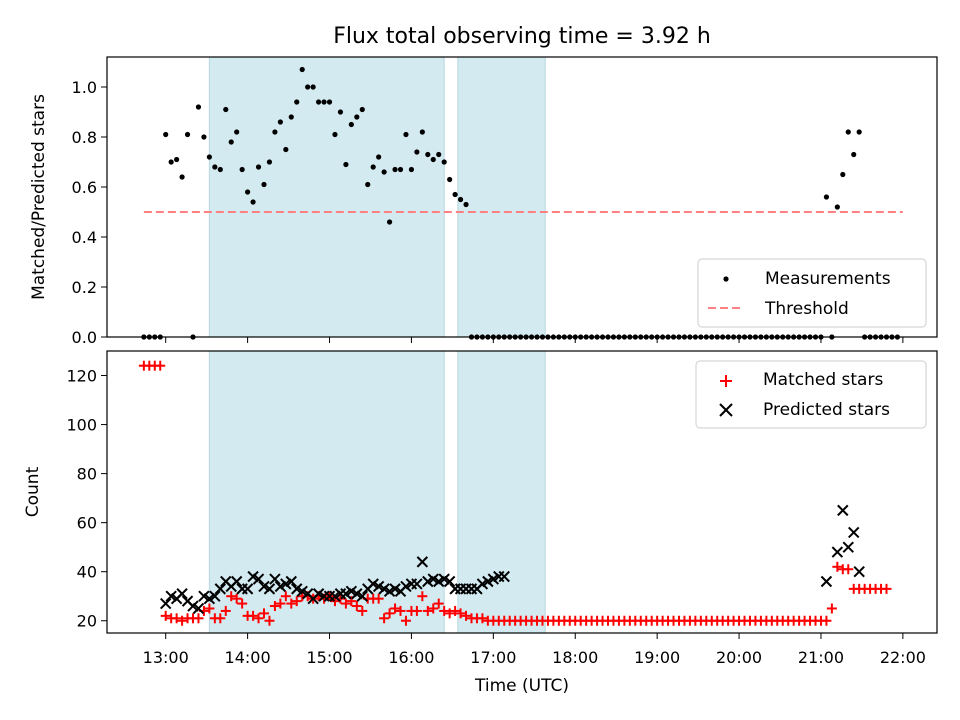 The image size is (960, 720). I want to click on bot-x-tick-label: 22:00, so click(903, 657).